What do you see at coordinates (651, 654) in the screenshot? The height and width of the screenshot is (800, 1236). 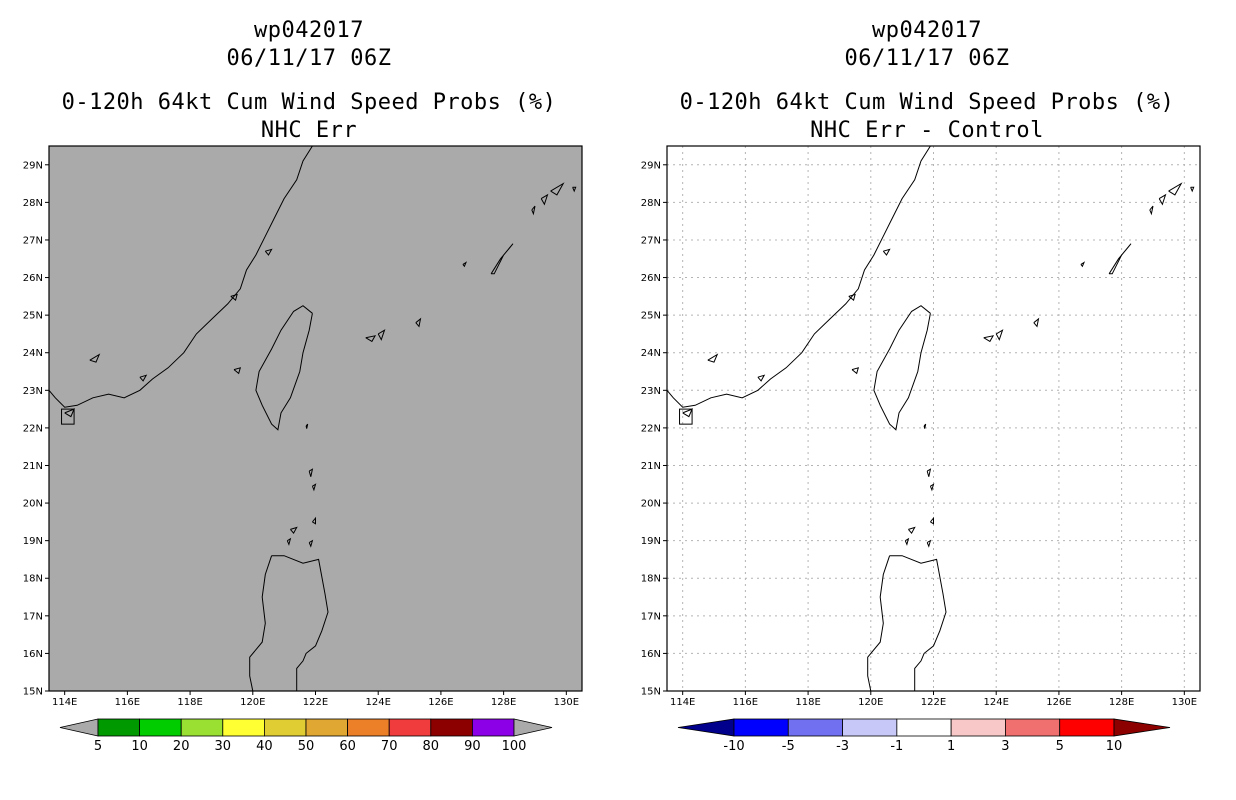 I see `right-lat-tick-label: 16N` at bounding box center [651, 654].